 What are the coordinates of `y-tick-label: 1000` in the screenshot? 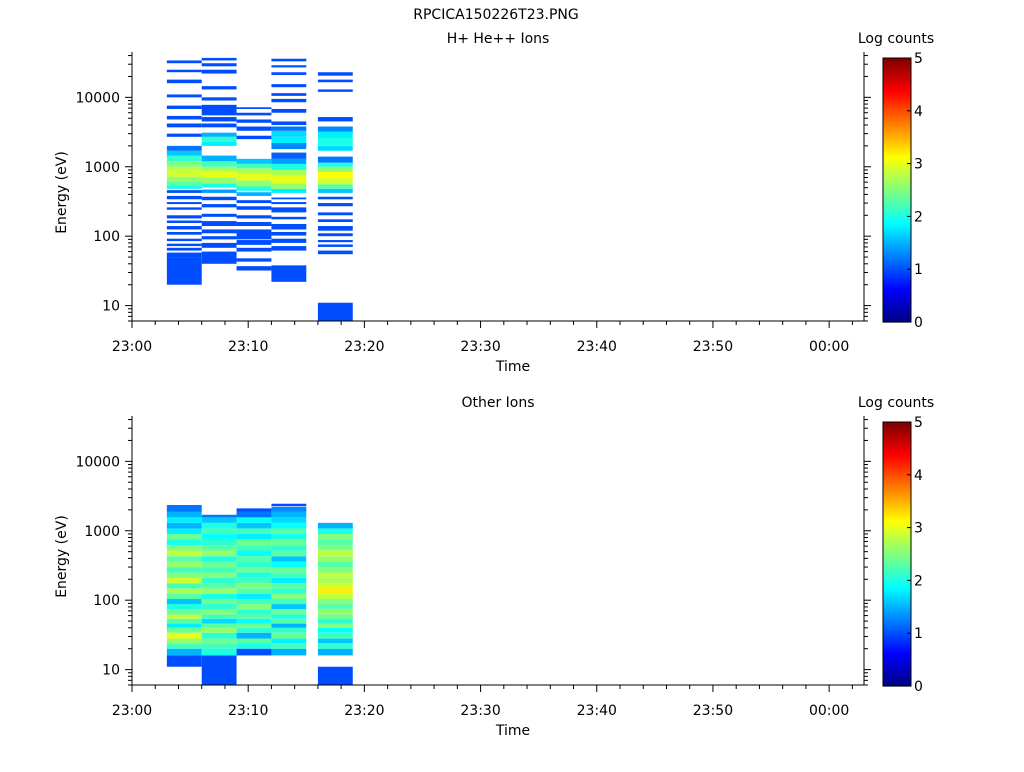 It's located at (102, 532).